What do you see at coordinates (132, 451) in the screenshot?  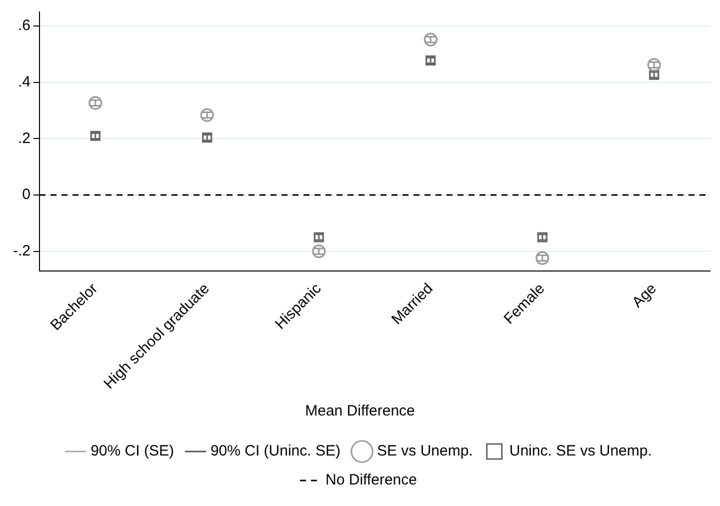 I see `legend-label: 90% CI (SE)` at bounding box center [132, 451].